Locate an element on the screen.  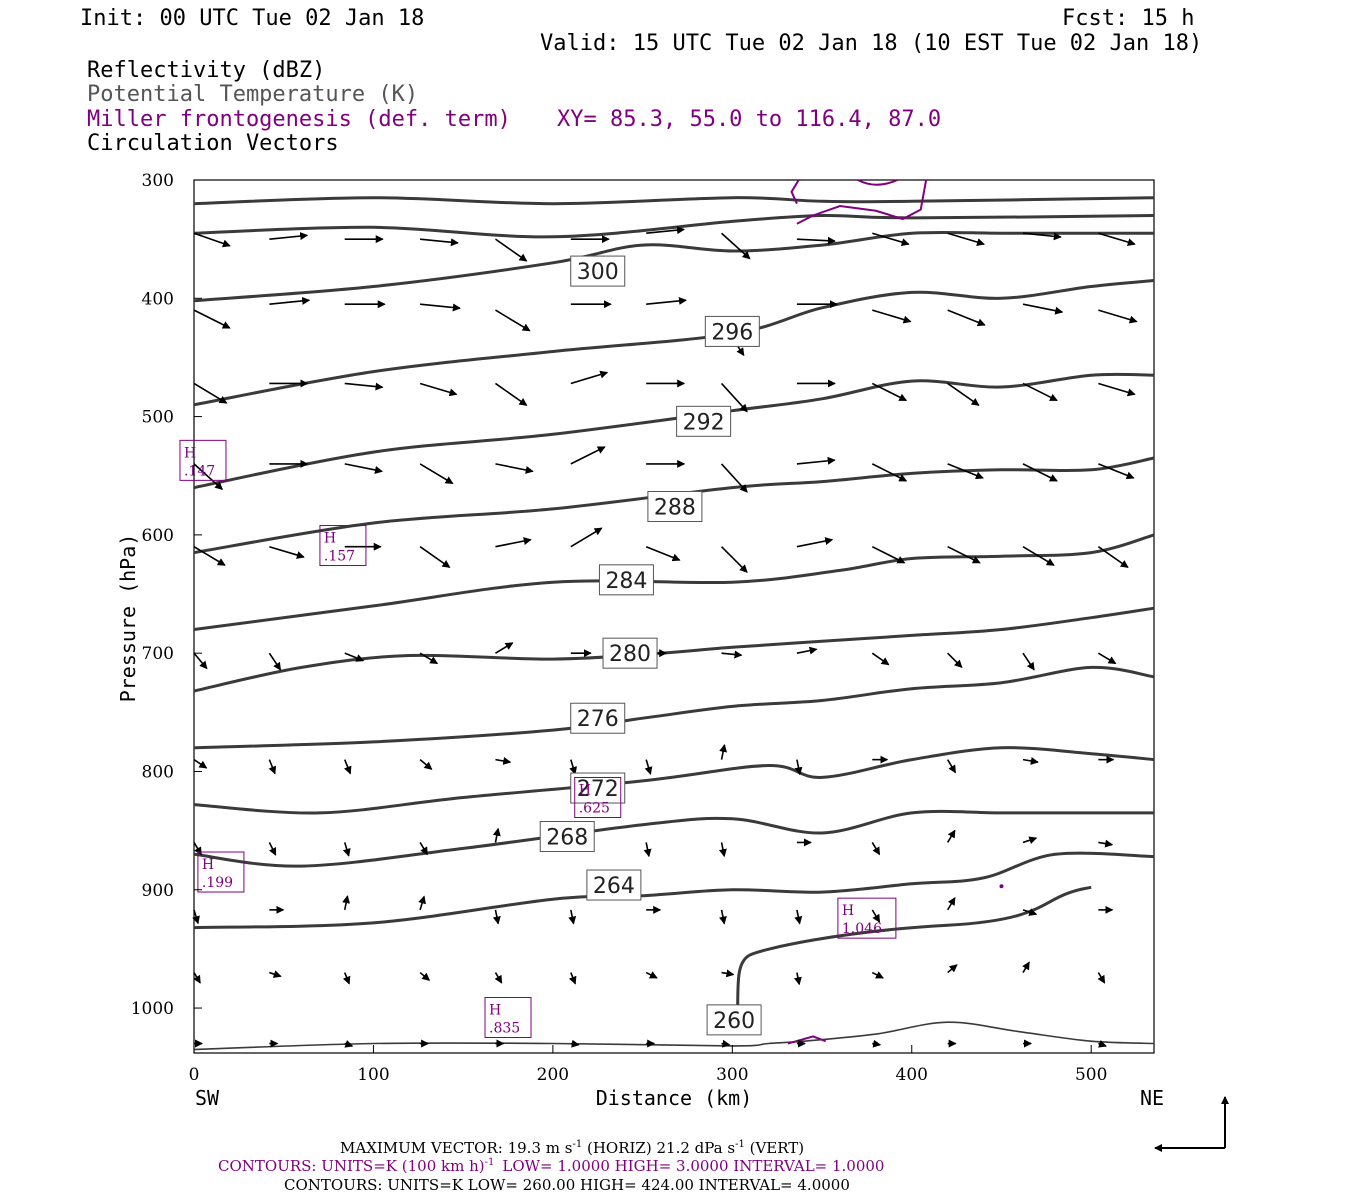
contours-frontogenesis: CONTOURS: UNITS=K (100 km h) is located at coordinates (351, 1166).